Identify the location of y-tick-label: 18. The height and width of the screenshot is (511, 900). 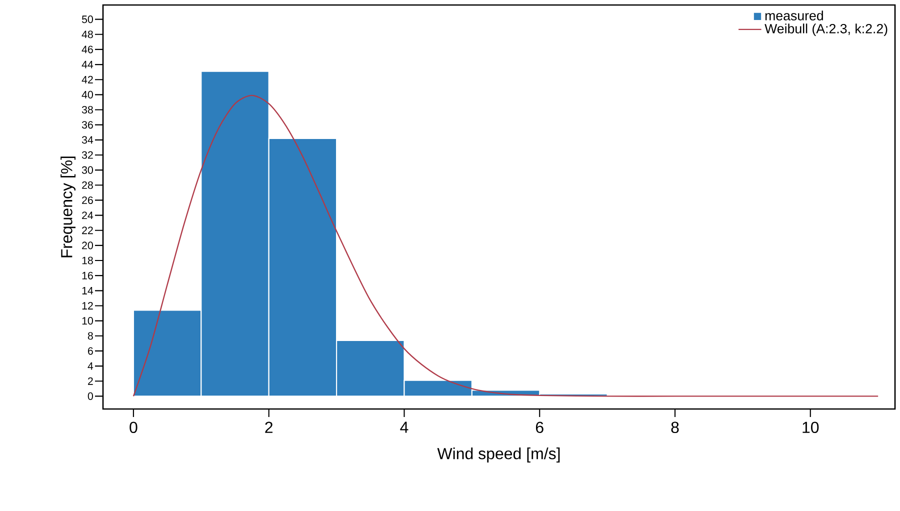
(87, 260).